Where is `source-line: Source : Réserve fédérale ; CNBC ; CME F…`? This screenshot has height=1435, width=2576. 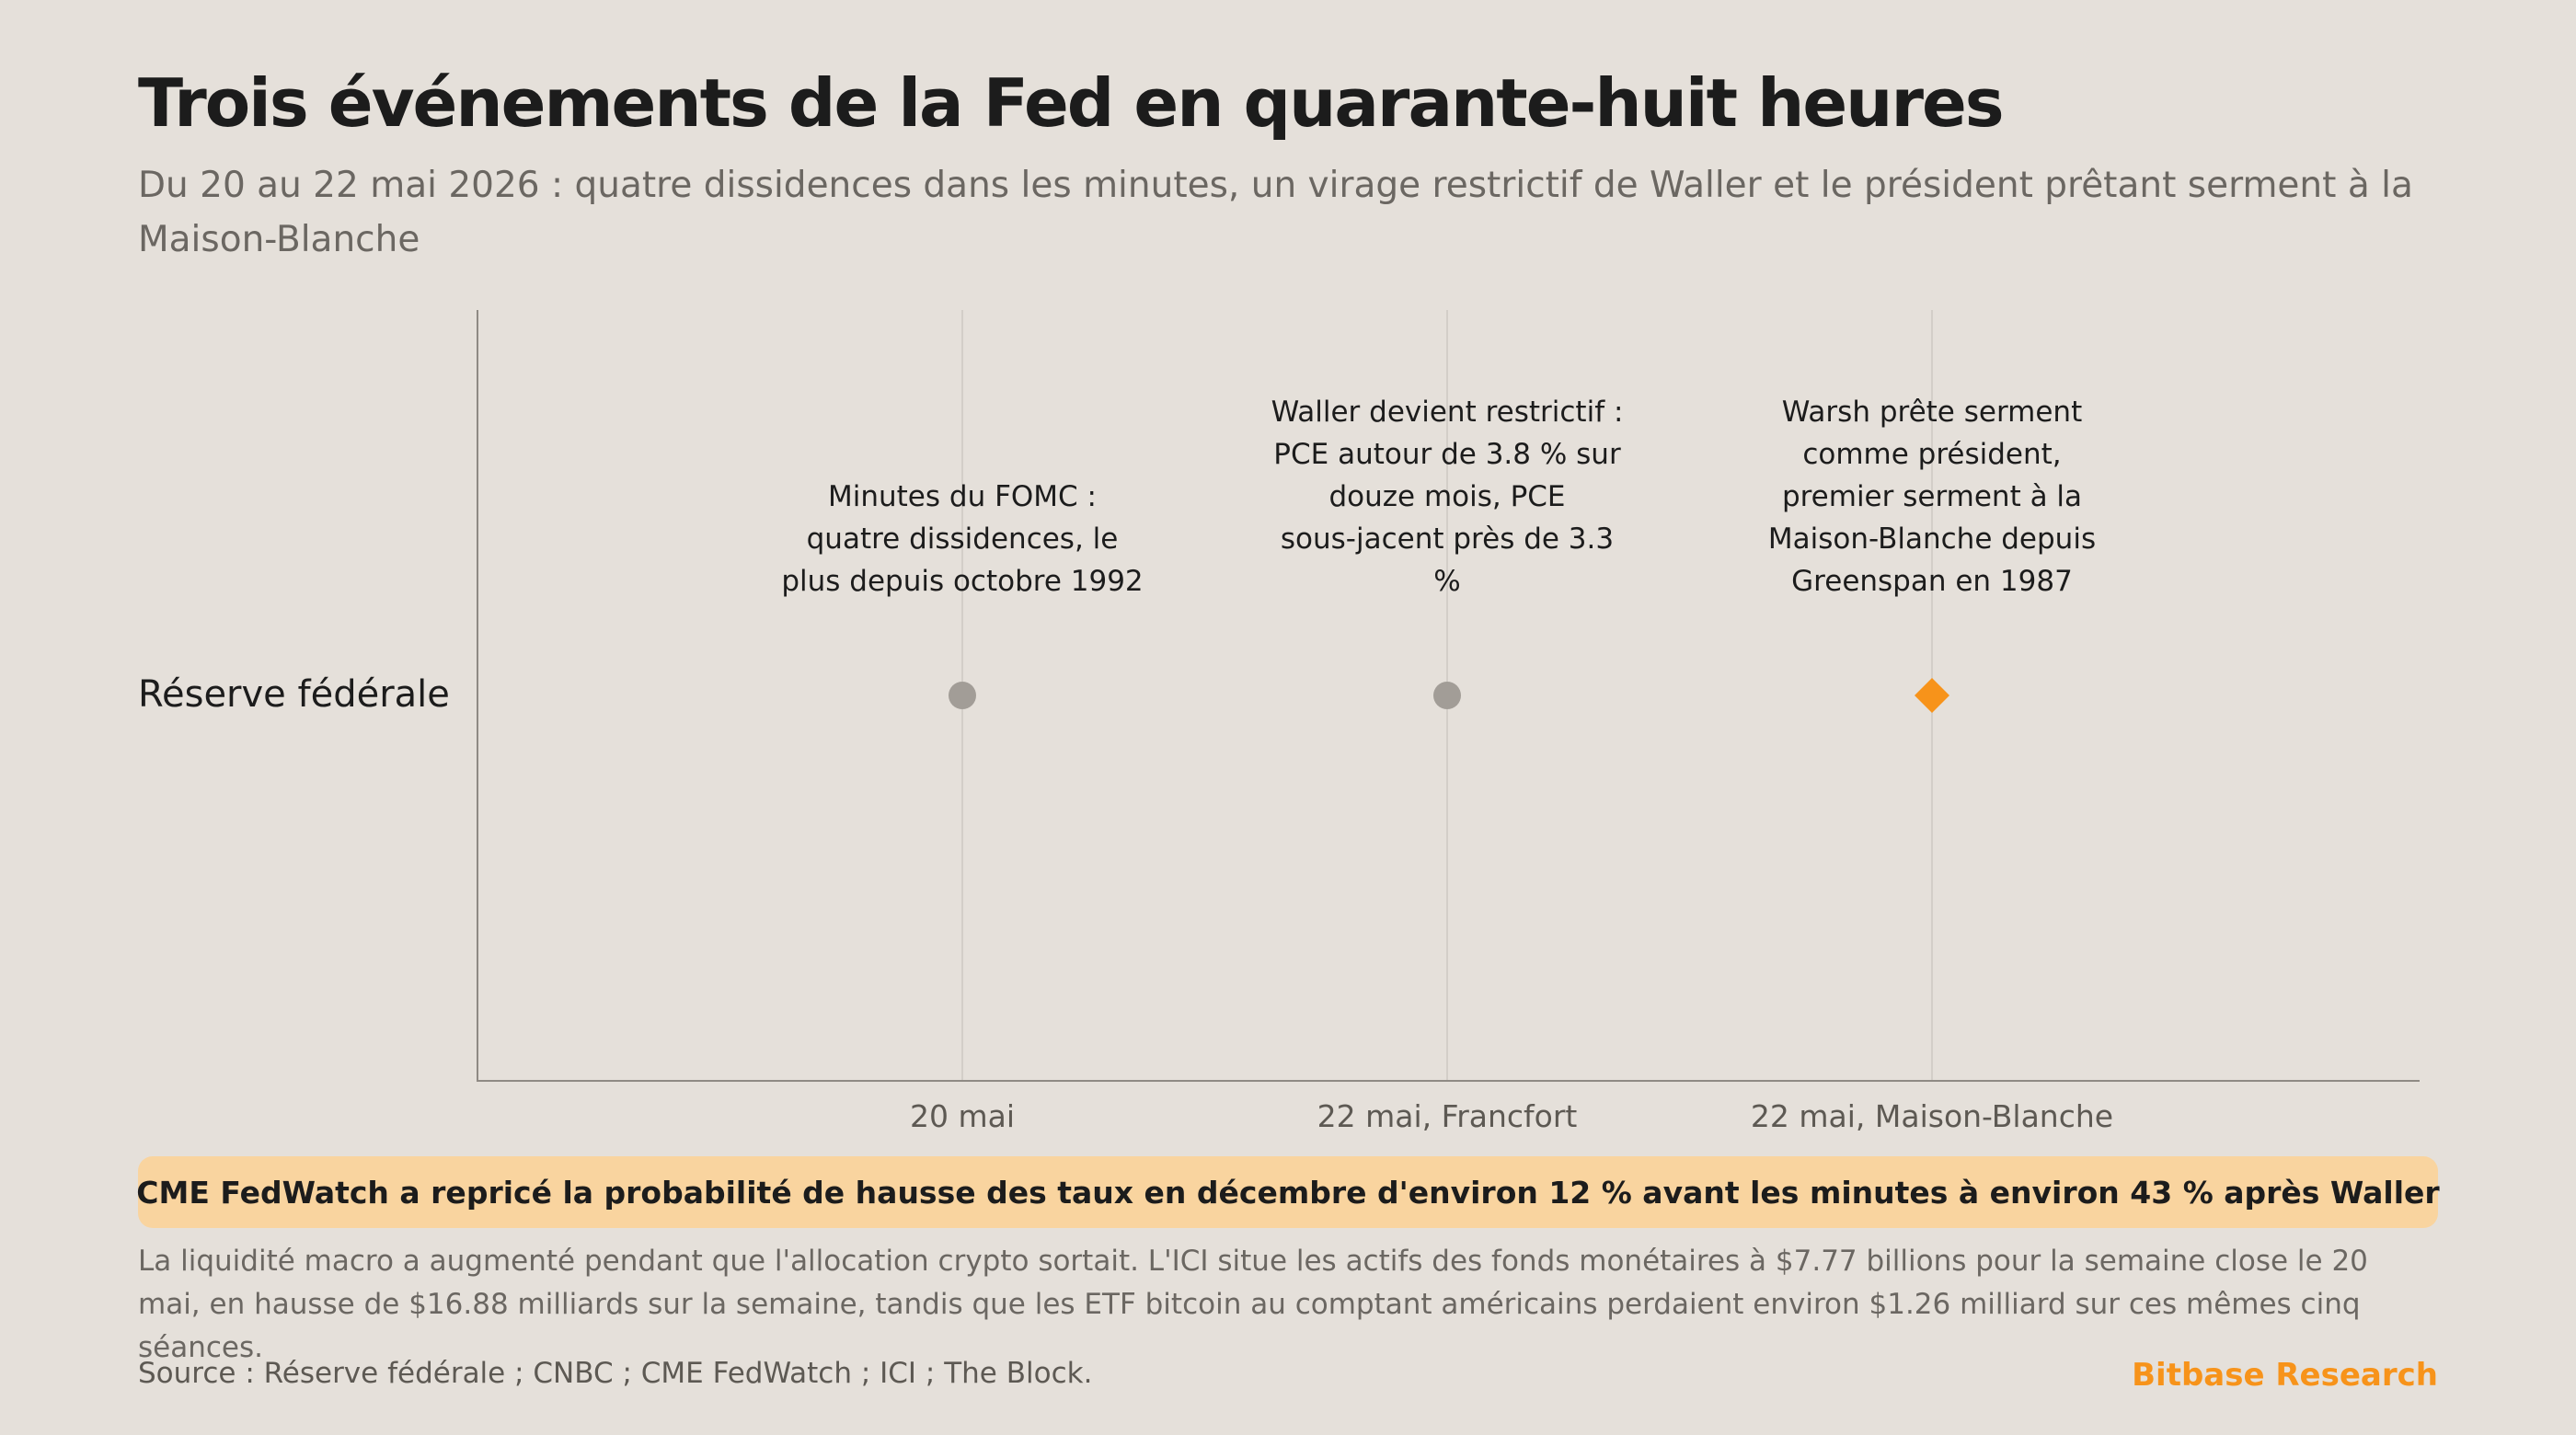 source-line: Source : Réserve fédérale ; CNBC ; CME F… is located at coordinates (615, 1373).